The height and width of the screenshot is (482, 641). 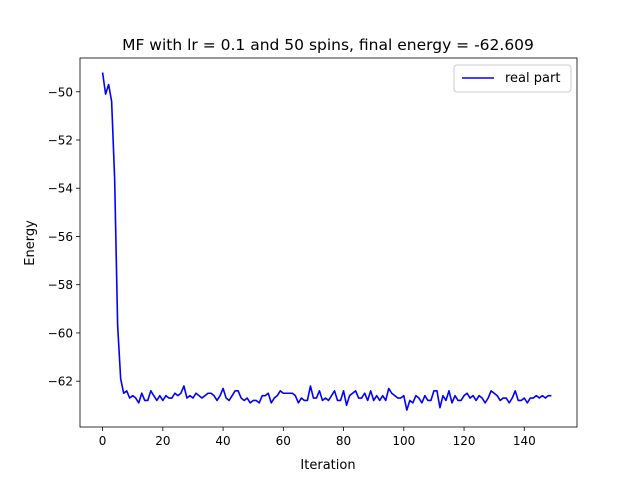 What do you see at coordinates (60, 189) in the screenshot?
I see `y-tick-label: −54` at bounding box center [60, 189].